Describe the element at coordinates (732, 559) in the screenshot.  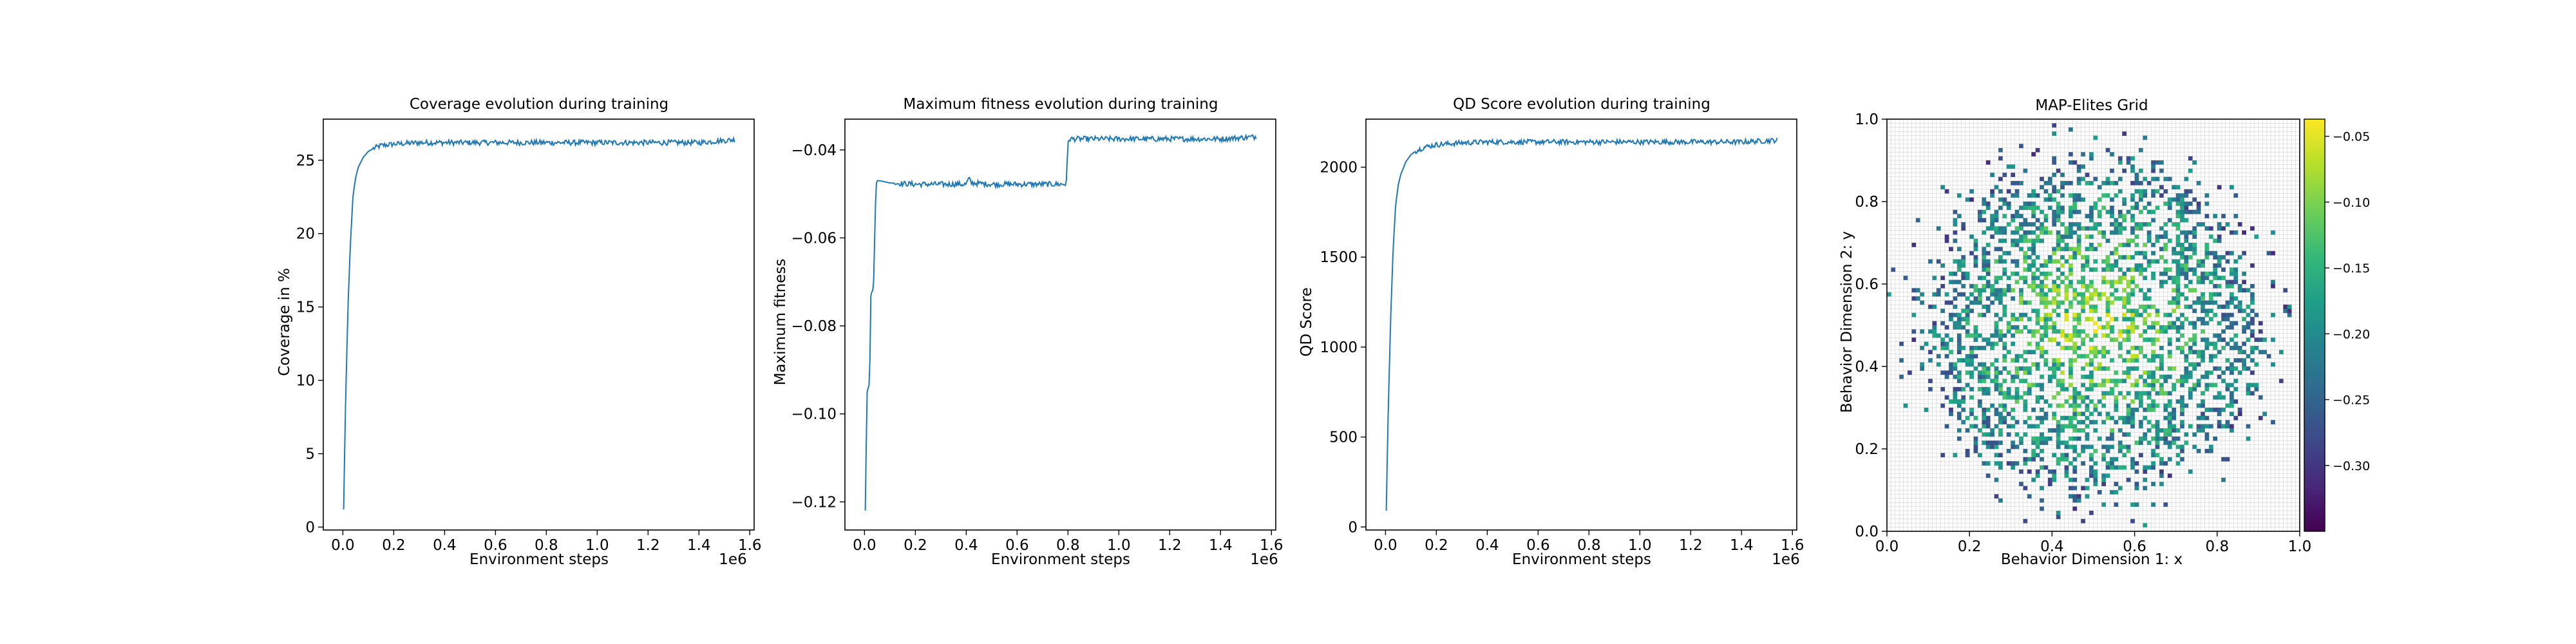
I see `x-offset-label: 1e6` at that location.